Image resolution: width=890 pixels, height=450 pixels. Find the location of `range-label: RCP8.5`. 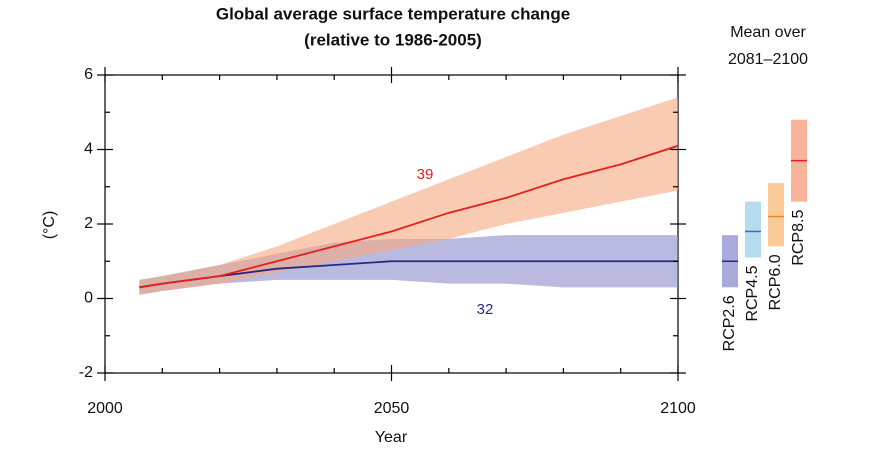

range-label: RCP8.5 is located at coordinates (798, 238).